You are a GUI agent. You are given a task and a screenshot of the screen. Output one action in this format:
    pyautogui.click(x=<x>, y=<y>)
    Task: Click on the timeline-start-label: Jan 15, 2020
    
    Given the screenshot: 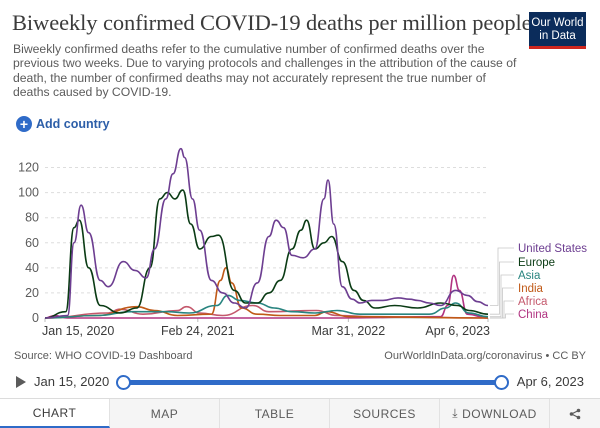 What is the action you would take?
    pyautogui.click(x=72, y=381)
    